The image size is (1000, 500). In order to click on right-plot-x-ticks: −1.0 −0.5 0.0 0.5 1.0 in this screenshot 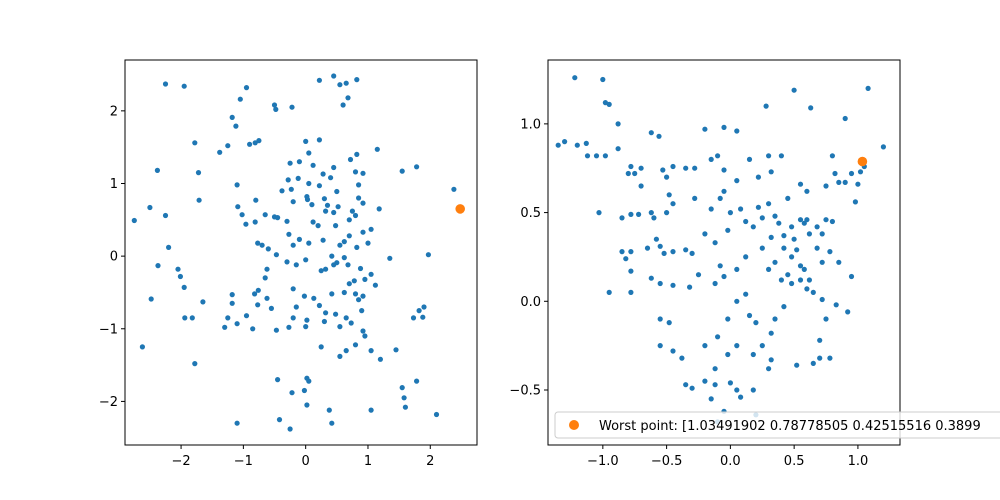, I will do `click(727, 457)`.